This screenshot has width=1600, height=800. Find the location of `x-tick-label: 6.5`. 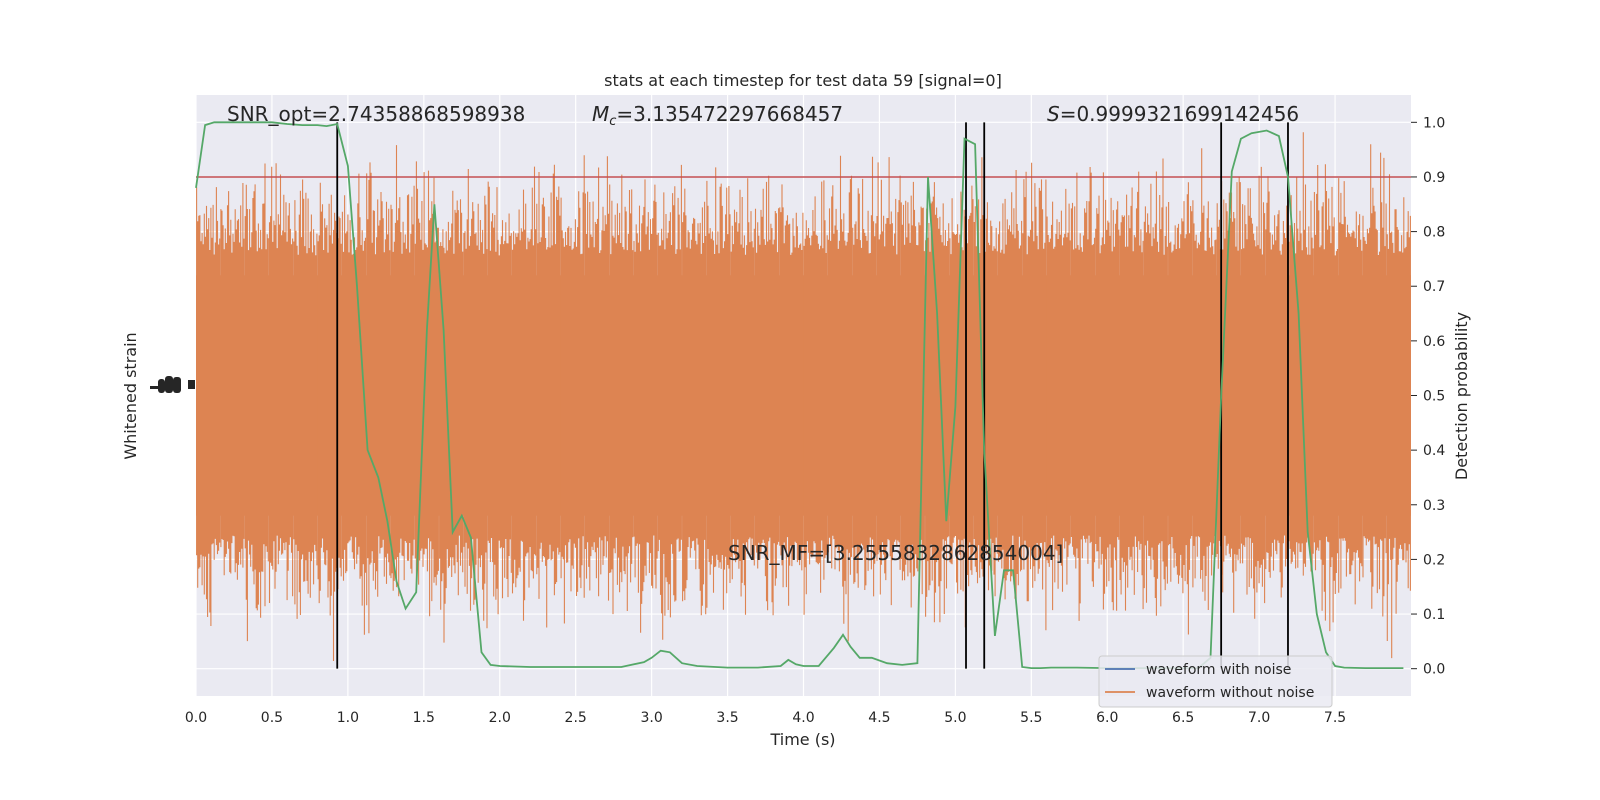

x-tick-label: 6.5 is located at coordinates (1183, 718).